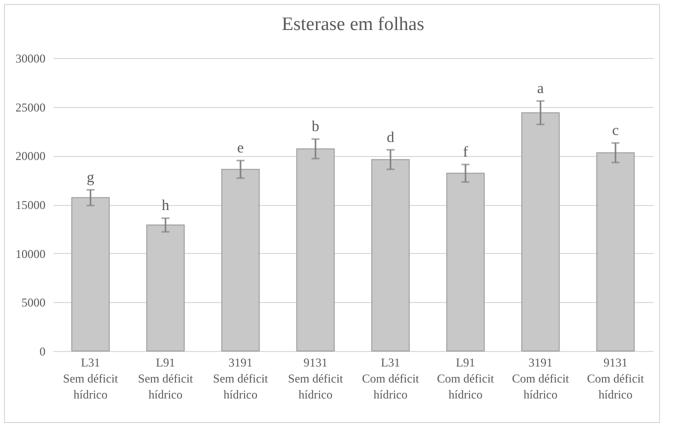 This screenshot has width=681, height=428. Describe the element at coordinates (90, 178) in the screenshot. I see `annotation: g` at that location.